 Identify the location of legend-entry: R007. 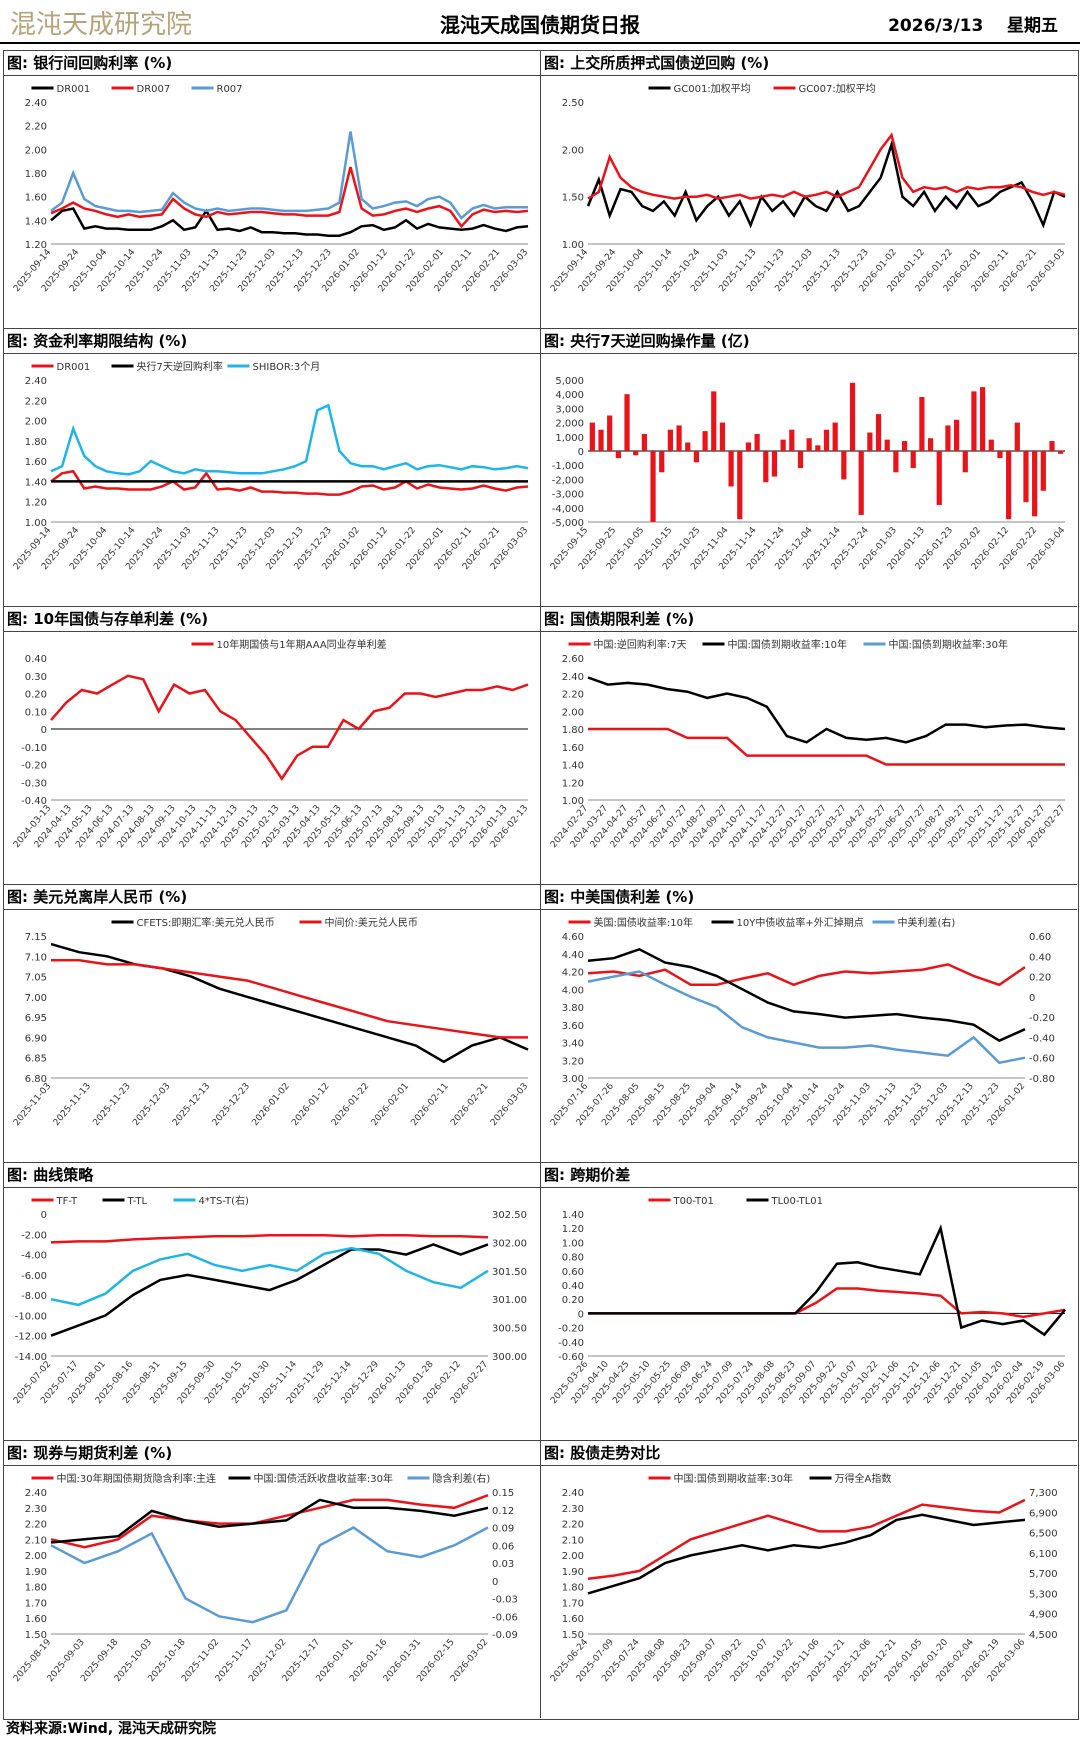
(217, 89).